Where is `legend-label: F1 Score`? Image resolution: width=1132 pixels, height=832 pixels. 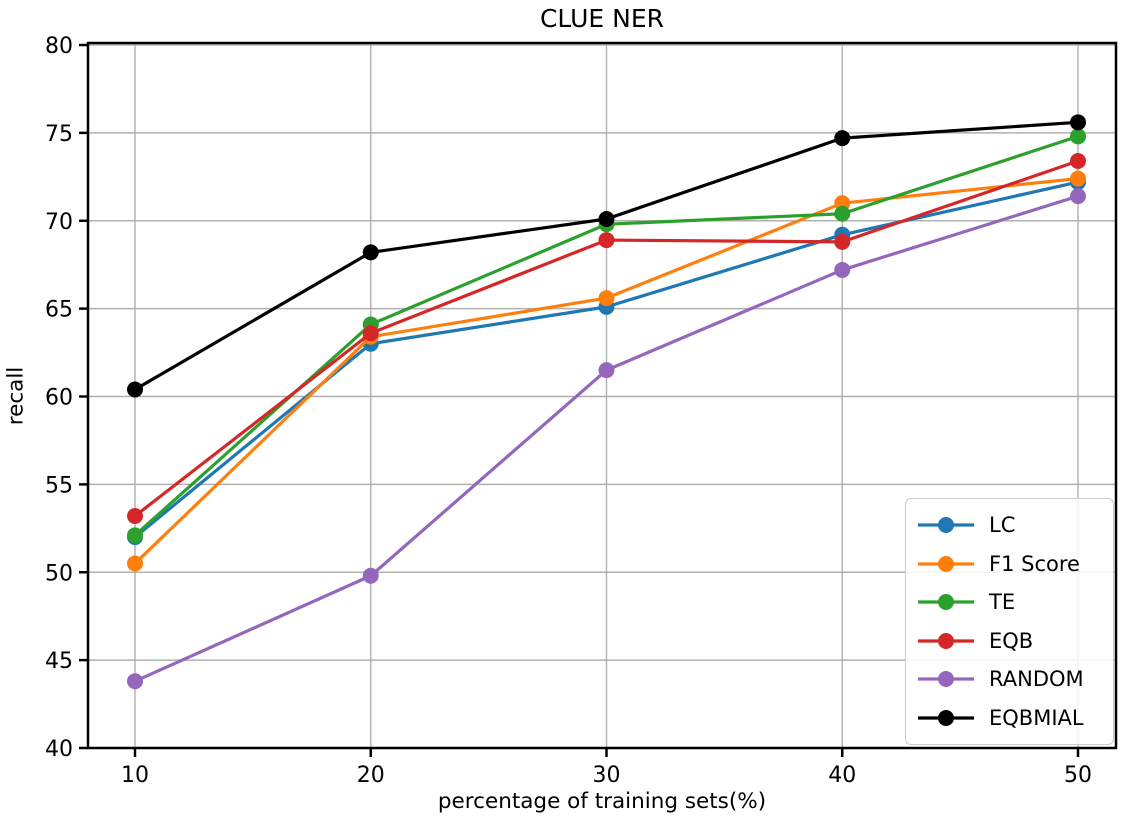
legend-label: F1 Score is located at coordinates (1034, 563).